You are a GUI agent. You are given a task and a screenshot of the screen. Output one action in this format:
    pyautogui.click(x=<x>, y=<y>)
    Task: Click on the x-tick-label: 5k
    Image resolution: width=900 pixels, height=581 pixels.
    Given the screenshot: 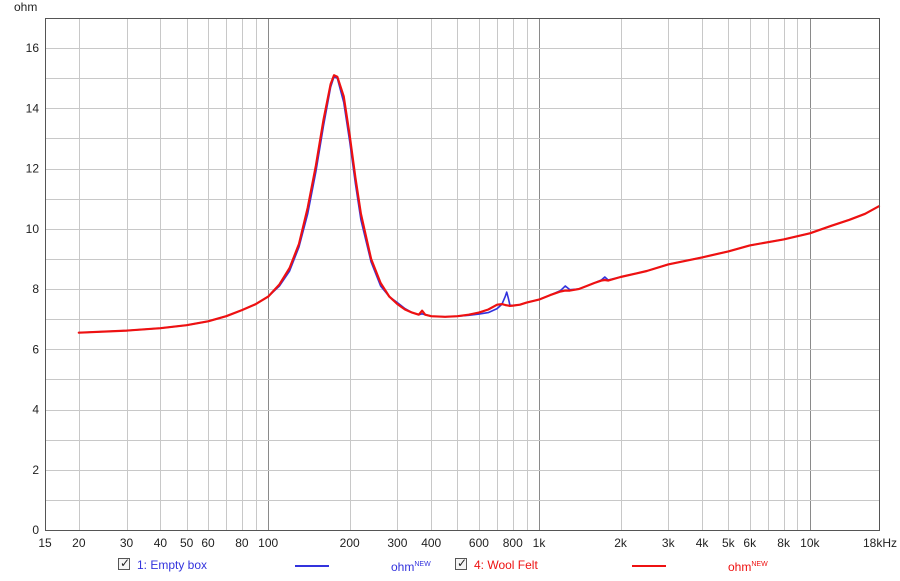 What is the action you would take?
    pyautogui.click(x=729, y=543)
    